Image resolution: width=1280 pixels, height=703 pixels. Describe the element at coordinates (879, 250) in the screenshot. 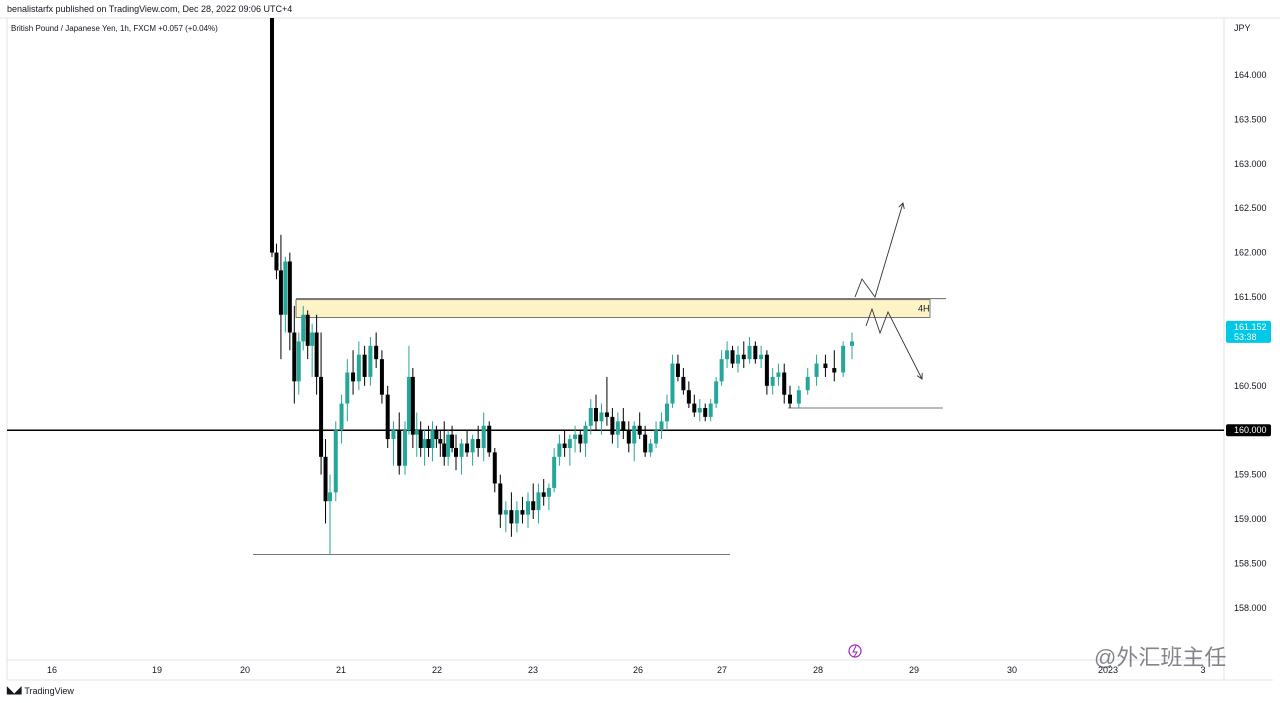

I see `projection-path` at that location.